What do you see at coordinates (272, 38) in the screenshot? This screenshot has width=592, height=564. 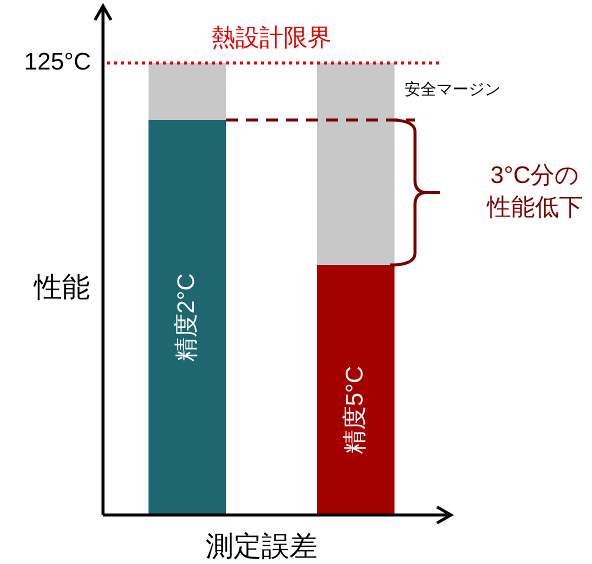 I see `ref-line-label: 熱設計限界` at bounding box center [272, 38].